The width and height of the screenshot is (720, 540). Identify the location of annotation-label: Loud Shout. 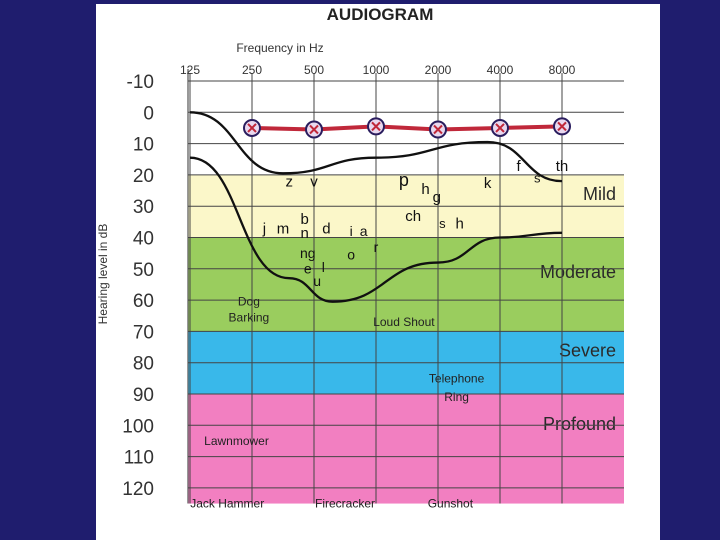
(404, 322).